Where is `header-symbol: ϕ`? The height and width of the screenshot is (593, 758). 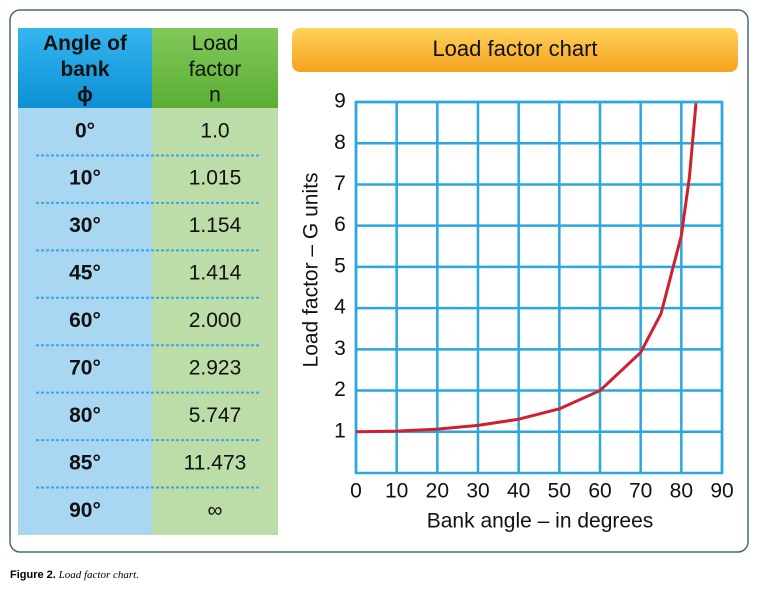
header-symbol: ϕ is located at coordinates (85, 95).